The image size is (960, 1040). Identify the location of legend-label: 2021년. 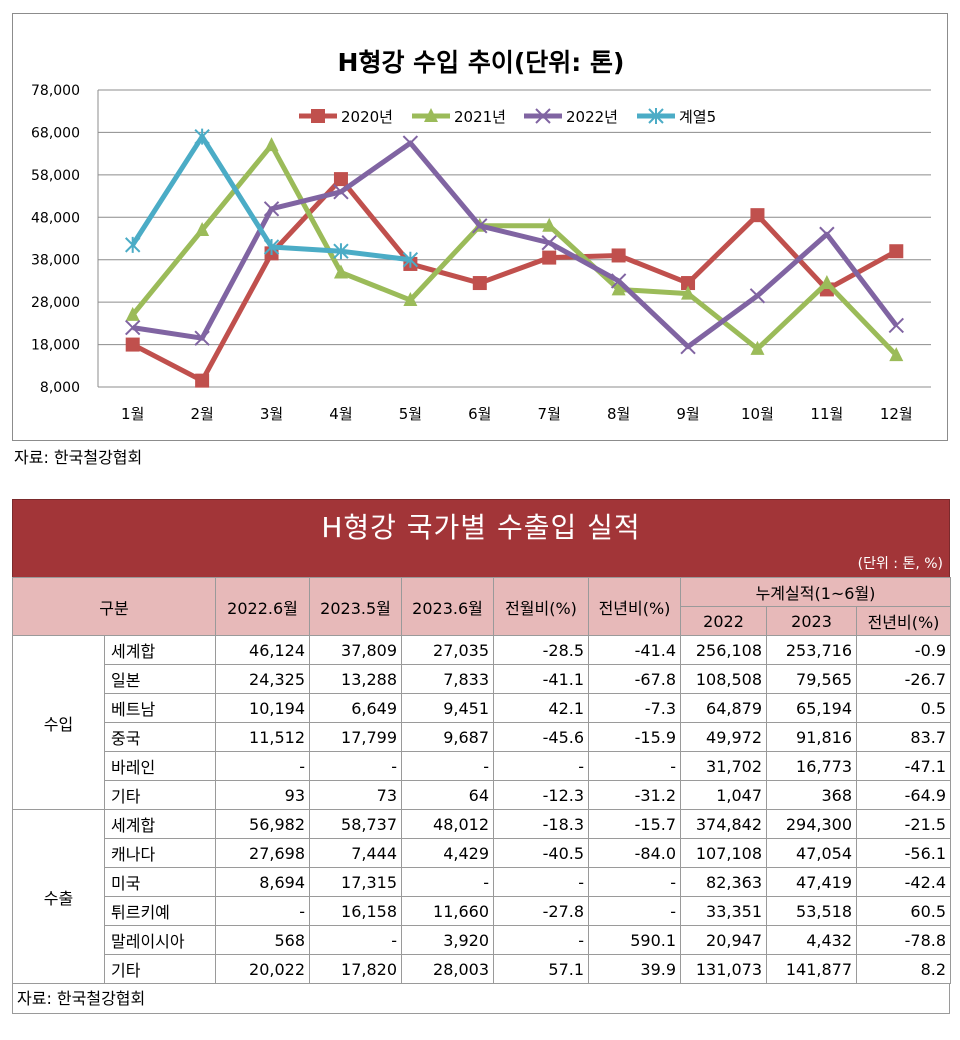
(480, 117).